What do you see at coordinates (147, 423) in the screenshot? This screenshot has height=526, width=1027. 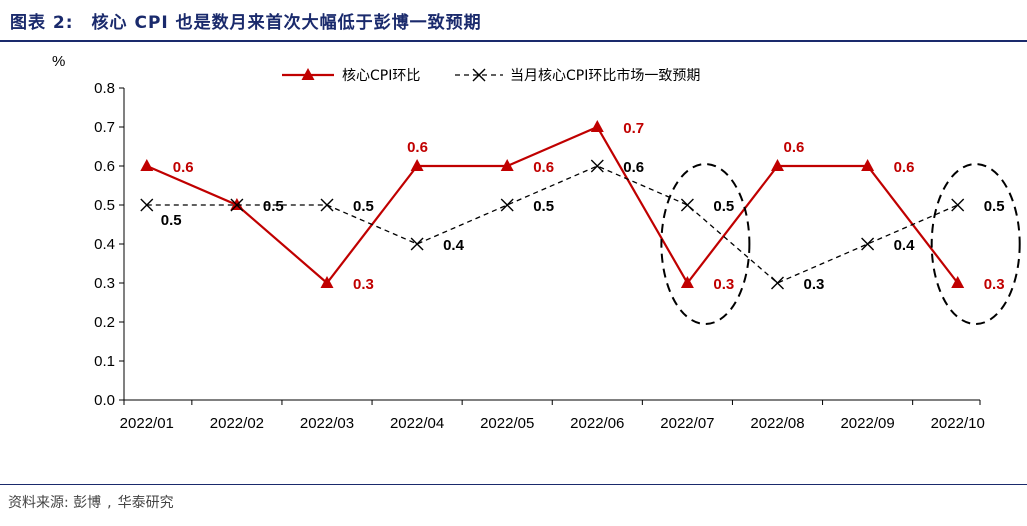 I see `x-tick-label: 2022/01` at bounding box center [147, 423].